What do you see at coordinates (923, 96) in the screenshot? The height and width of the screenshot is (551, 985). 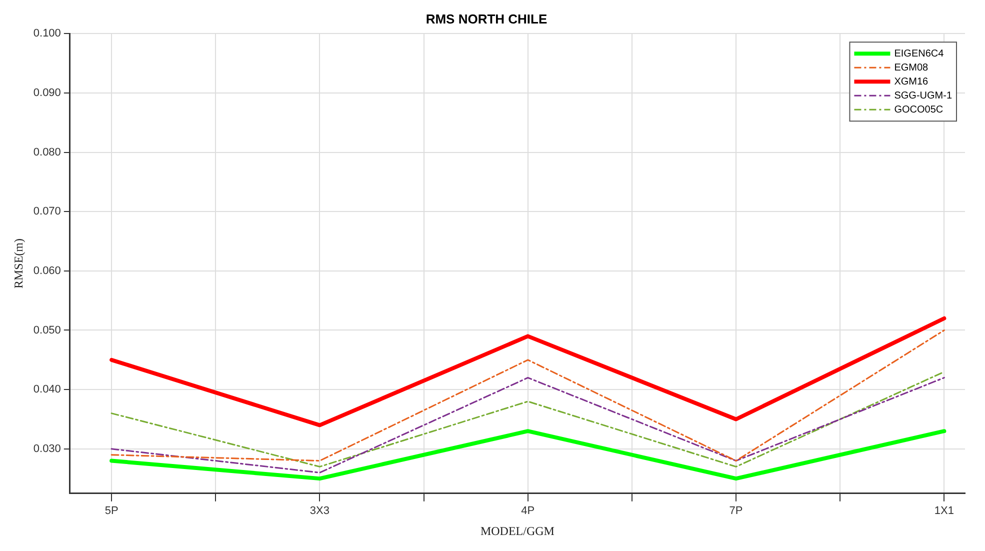 I see `legend-label: SGG-UGM-1` at bounding box center [923, 96].